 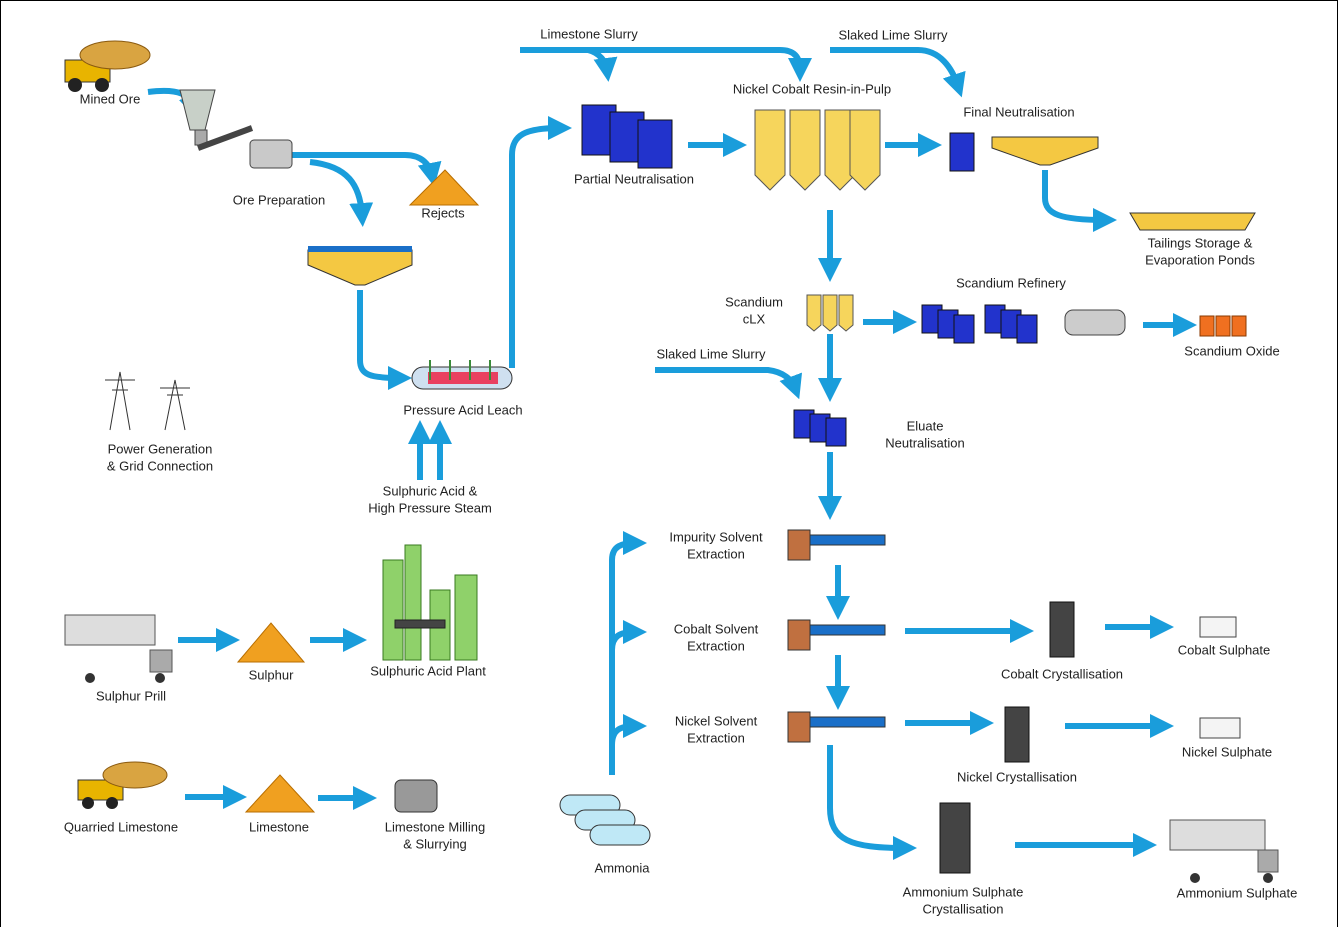 What do you see at coordinates (1018, 111) in the screenshot?
I see `node-label: Final Neutralisation` at bounding box center [1018, 111].